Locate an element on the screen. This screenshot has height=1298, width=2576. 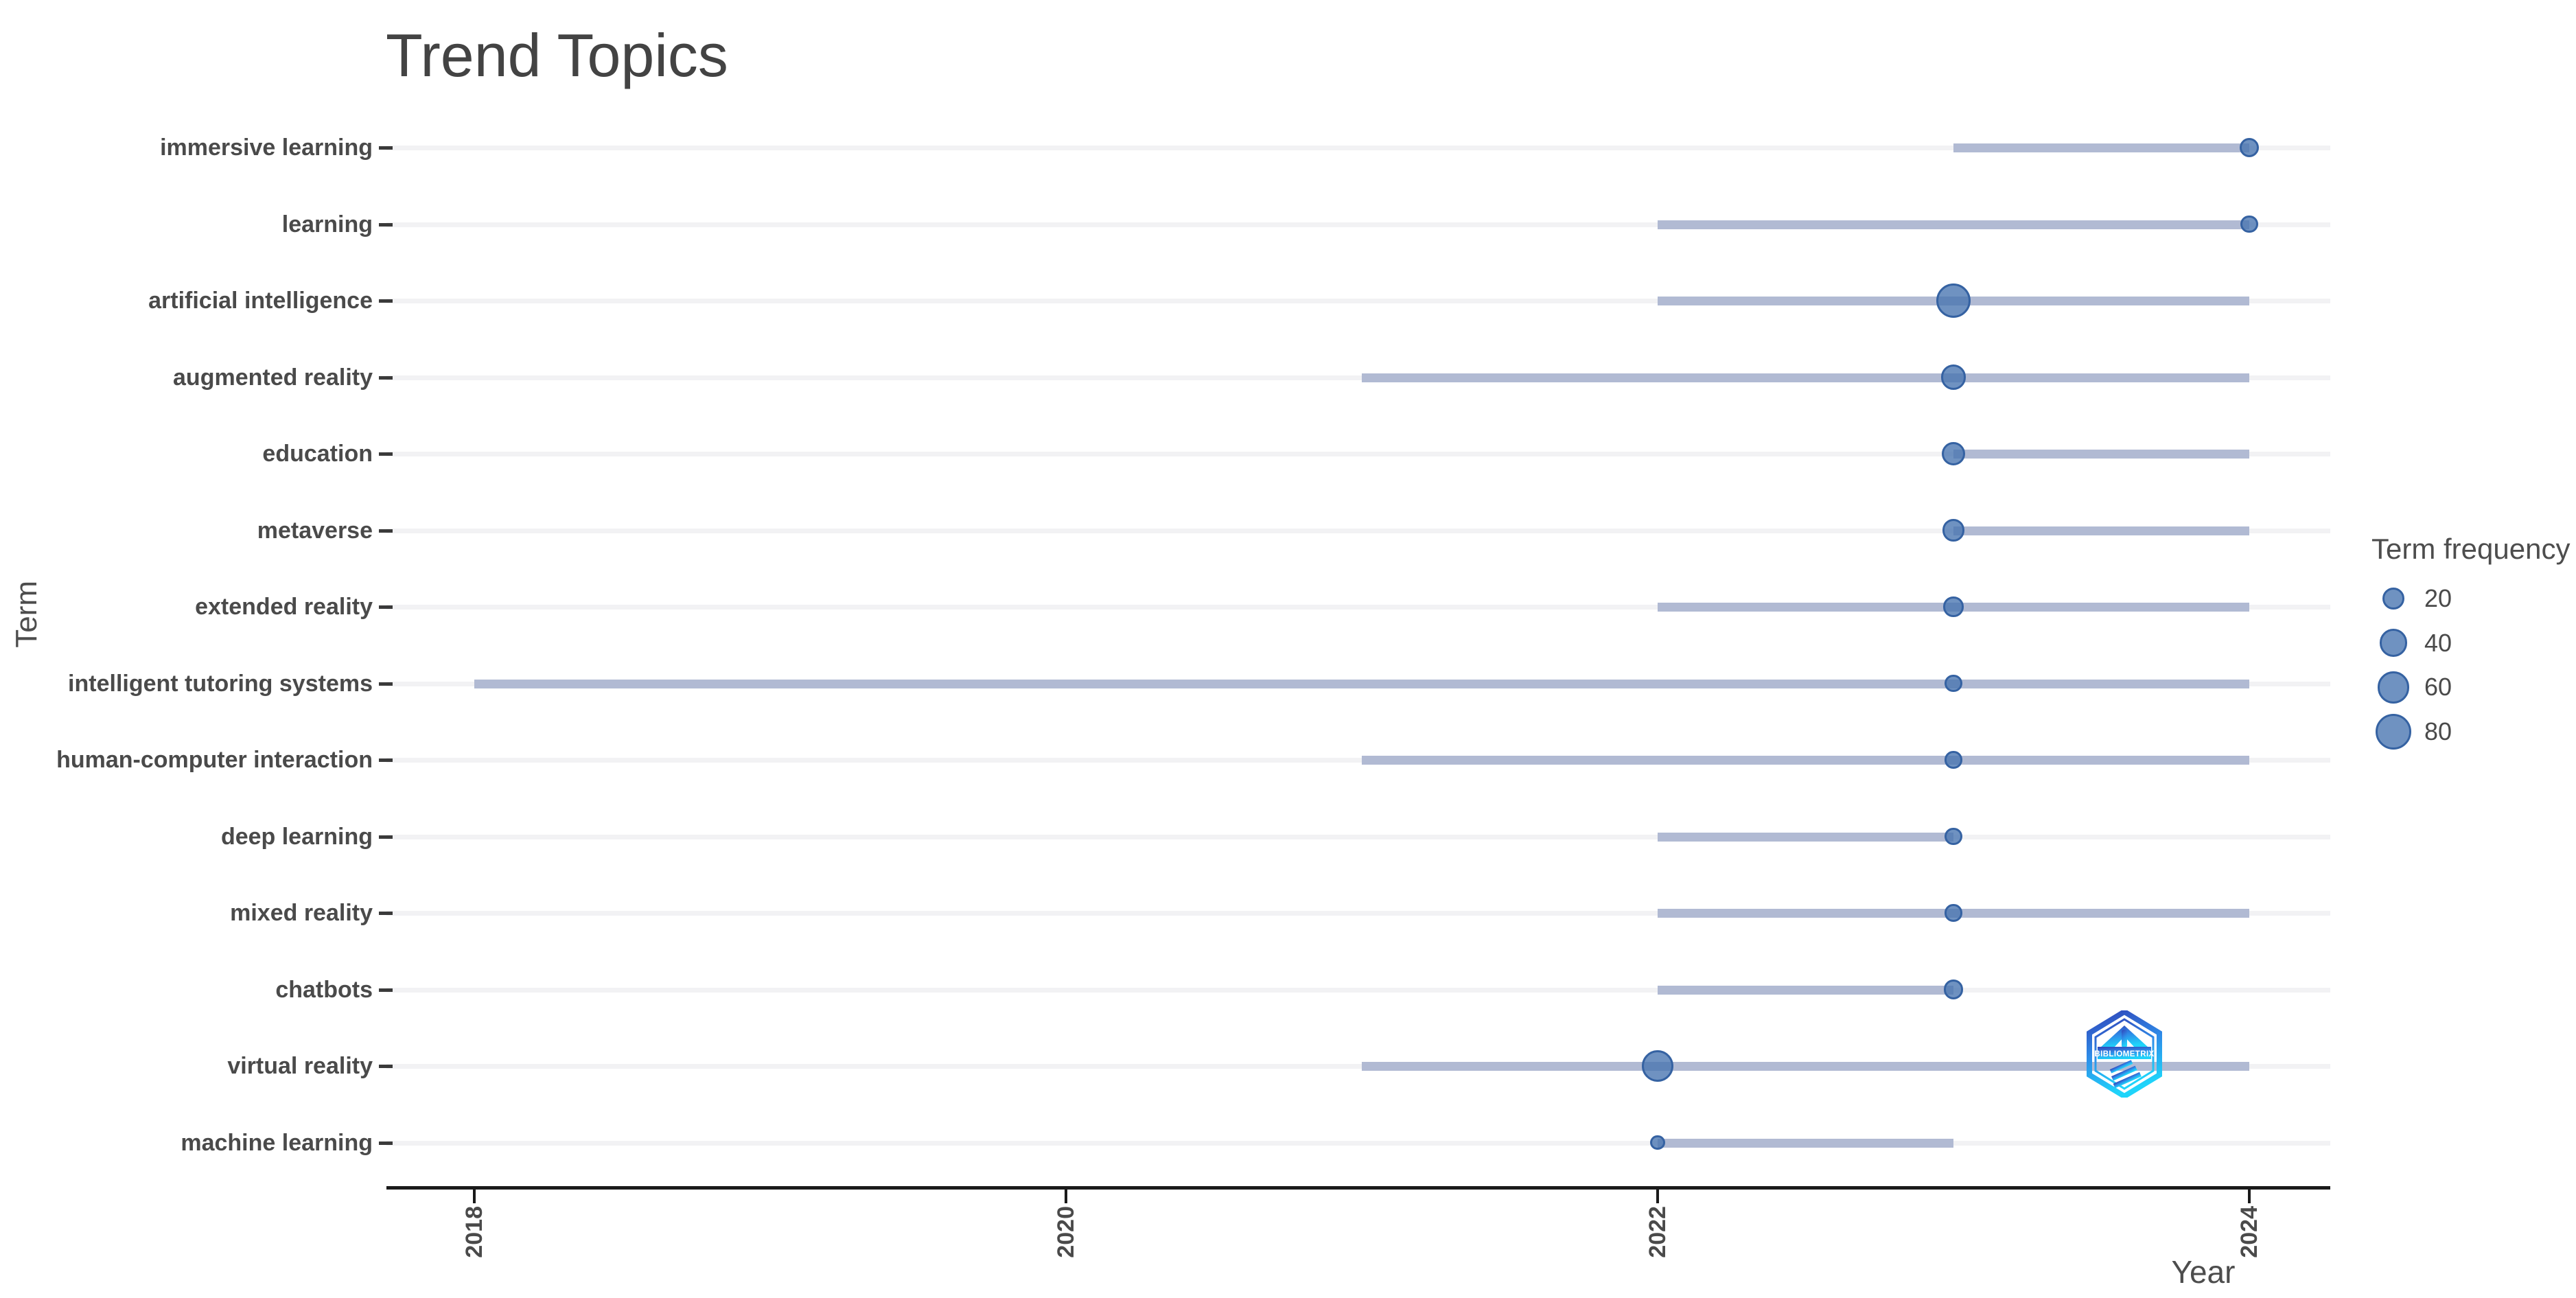
page-title: Trend Topics is located at coordinates (557, 55).